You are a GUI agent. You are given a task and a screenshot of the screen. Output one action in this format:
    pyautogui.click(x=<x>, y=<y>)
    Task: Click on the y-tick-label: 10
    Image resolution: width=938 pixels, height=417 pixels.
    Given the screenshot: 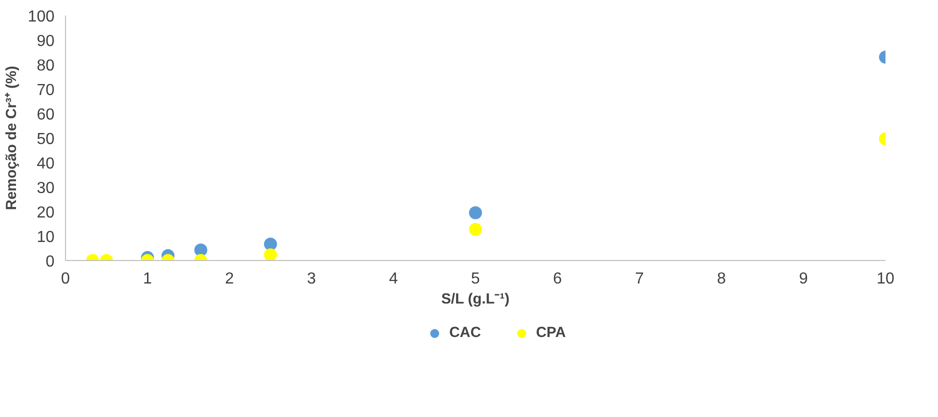 What is the action you would take?
    pyautogui.click(x=45, y=237)
    